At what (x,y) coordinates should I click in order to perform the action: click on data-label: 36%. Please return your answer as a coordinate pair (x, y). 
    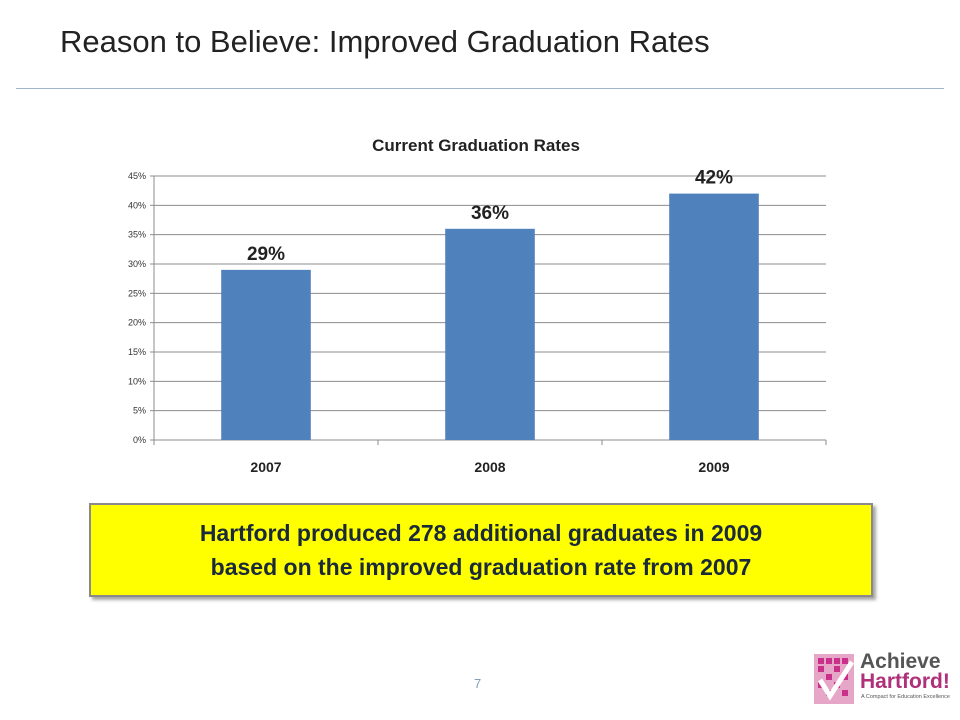
    Looking at the image, I should click on (490, 213).